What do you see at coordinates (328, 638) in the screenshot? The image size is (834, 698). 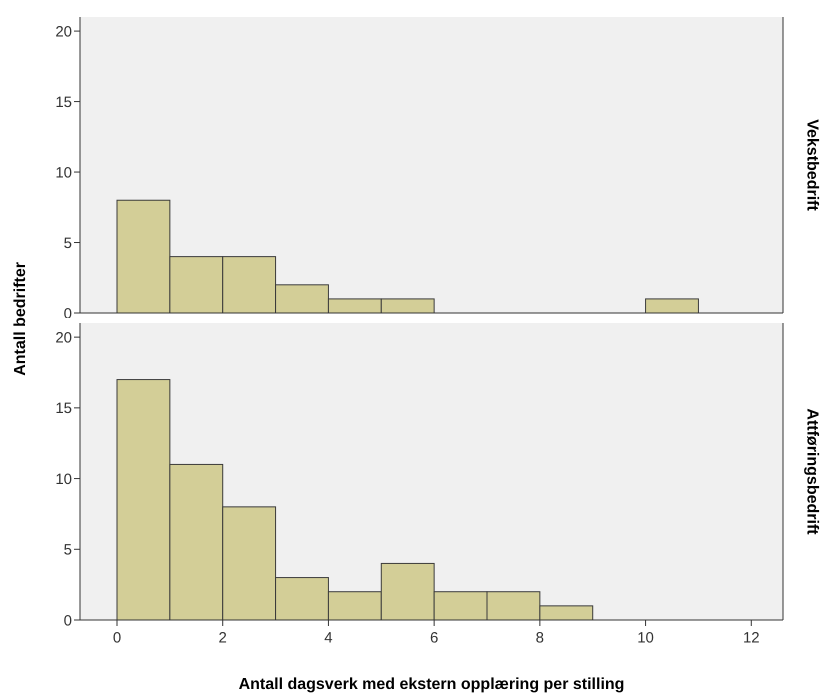 I see `x-tick-label: 4` at bounding box center [328, 638].